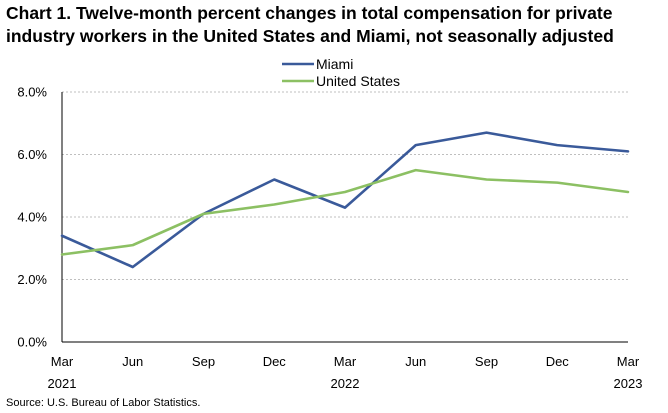  Describe the element at coordinates (345, 383) in the screenshot. I see `x-tick-year-label: 2022` at that location.